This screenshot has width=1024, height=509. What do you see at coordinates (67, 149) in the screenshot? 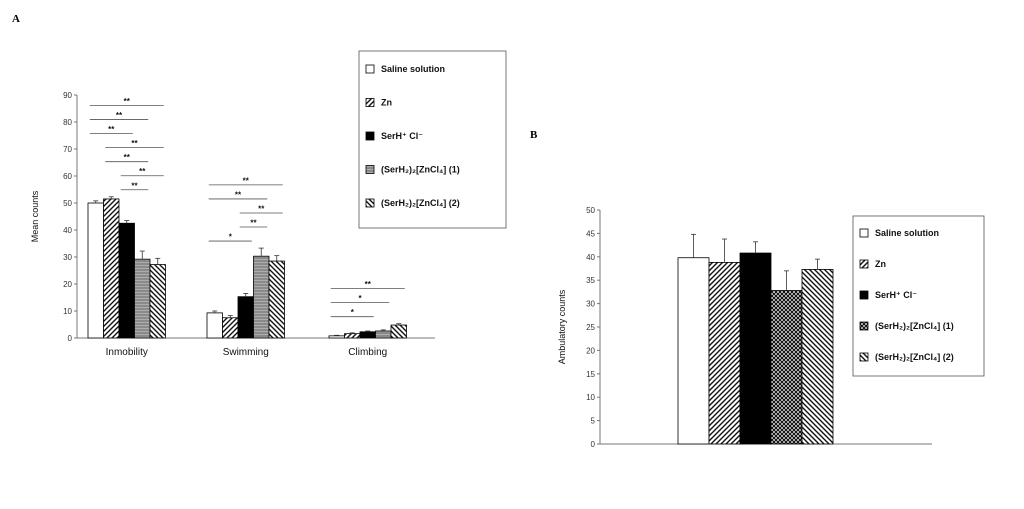
I see `chart-a-y-tick-label: 70` at bounding box center [67, 149].